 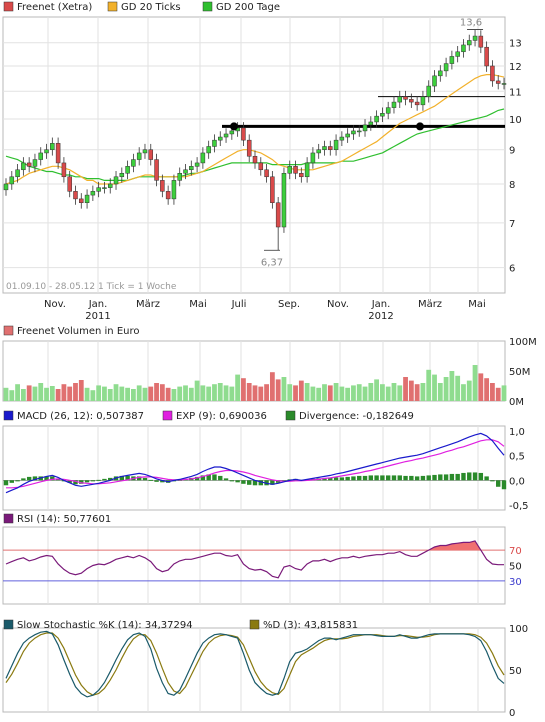 What do you see at coordinates (519, 372) in the screenshot?
I see `y-tick-label: 50M` at bounding box center [519, 372].